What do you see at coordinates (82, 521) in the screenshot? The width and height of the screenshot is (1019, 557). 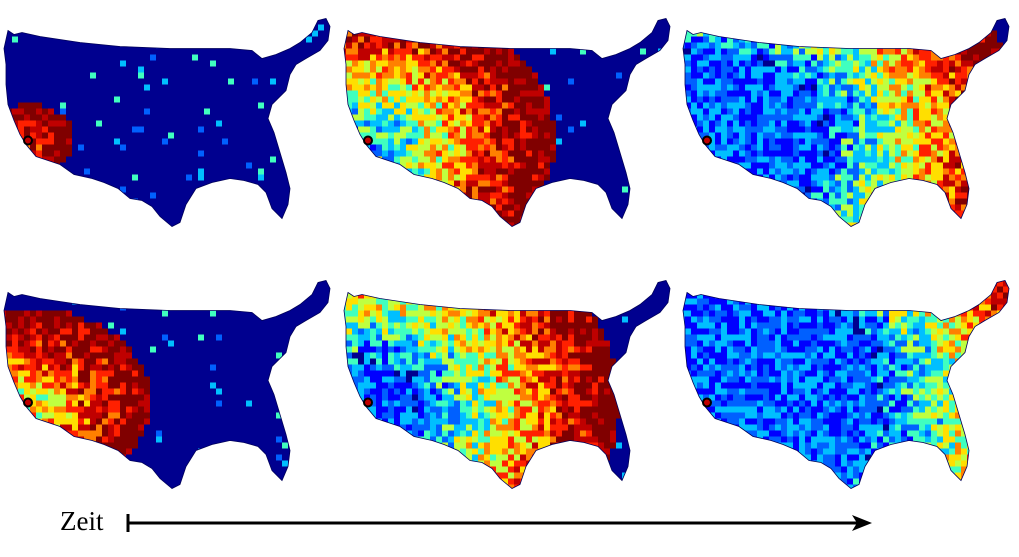 I see `time-axis-label: Zeit` at bounding box center [82, 521].